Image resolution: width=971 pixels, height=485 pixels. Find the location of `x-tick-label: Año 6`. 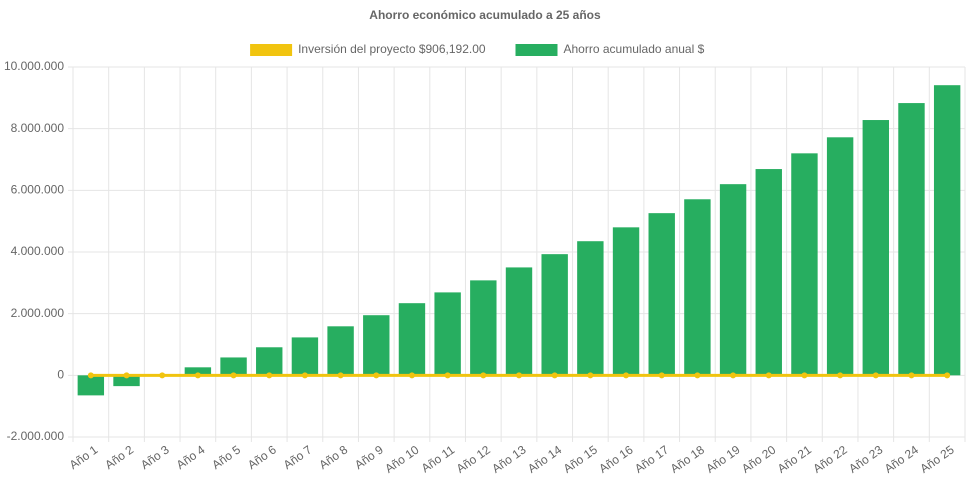

x-tick-label: Año 6 is located at coordinates (262, 457).